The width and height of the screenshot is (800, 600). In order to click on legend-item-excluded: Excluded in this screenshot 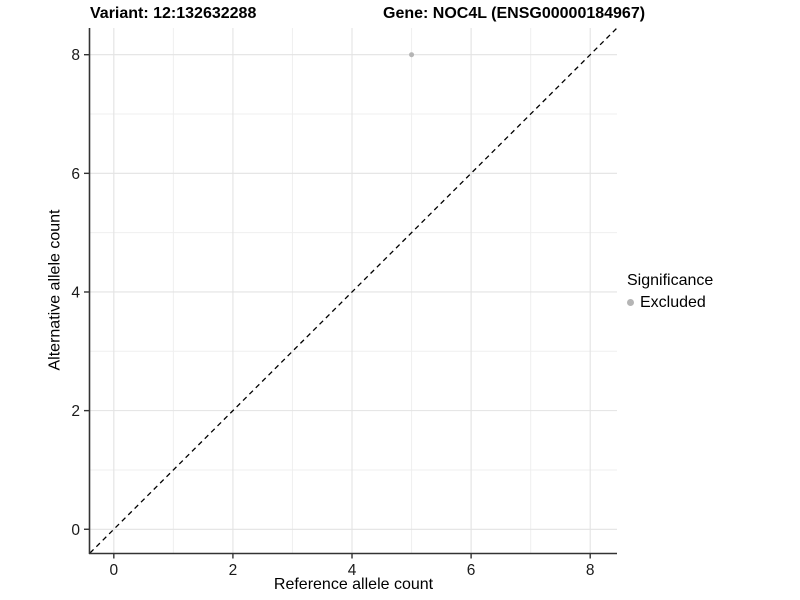, I will do `click(670, 302)`.